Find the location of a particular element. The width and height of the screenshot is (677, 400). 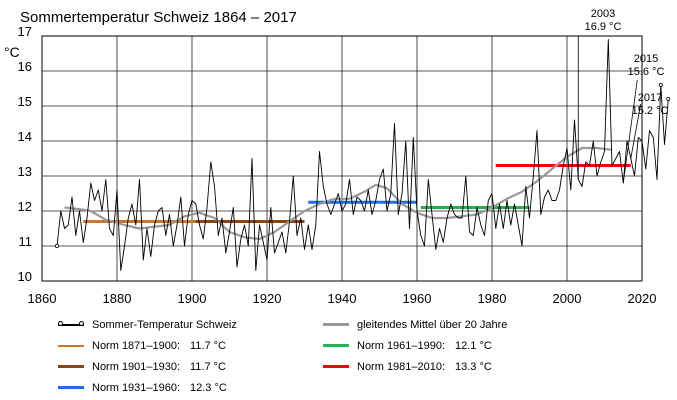

x-tick-label: 2000 is located at coordinates (567, 298).